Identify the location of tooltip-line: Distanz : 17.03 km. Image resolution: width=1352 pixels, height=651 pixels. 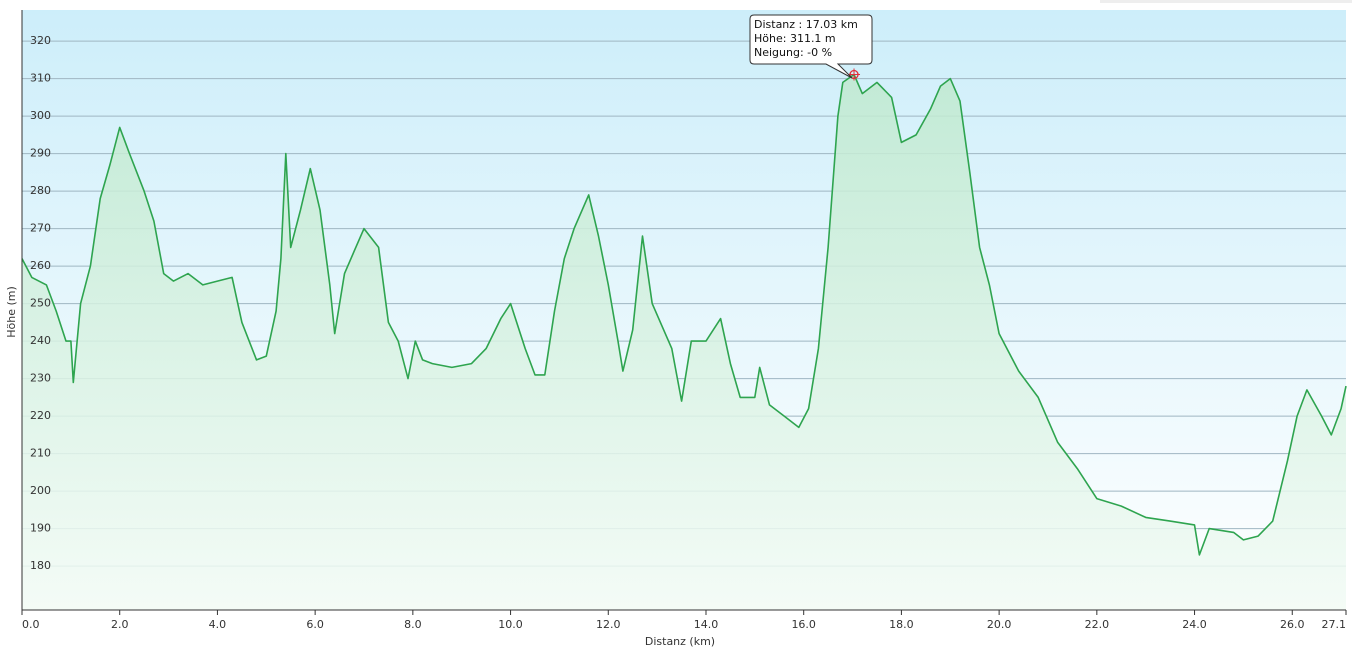
(806, 24).